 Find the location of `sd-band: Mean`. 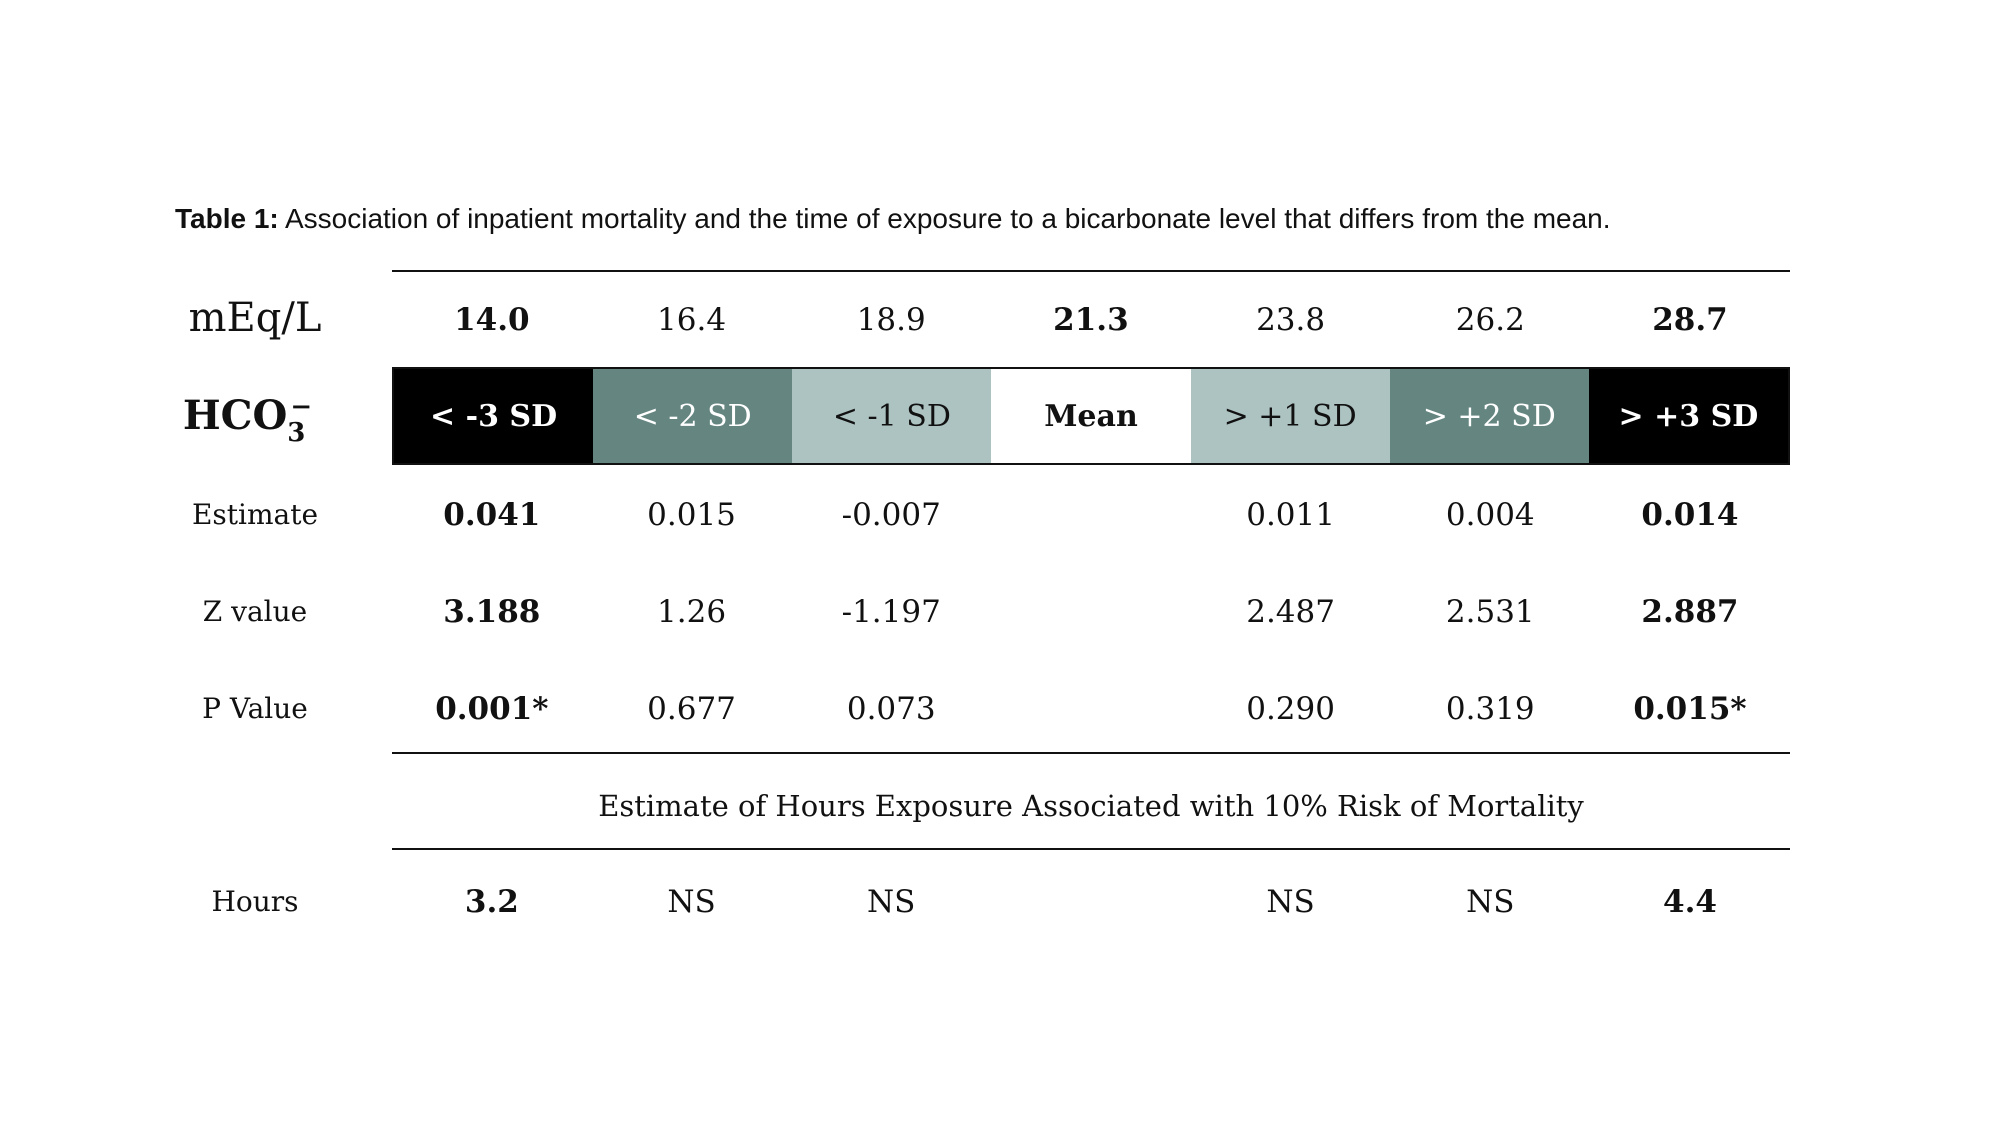

sd-band: Mean is located at coordinates (1091, 416).